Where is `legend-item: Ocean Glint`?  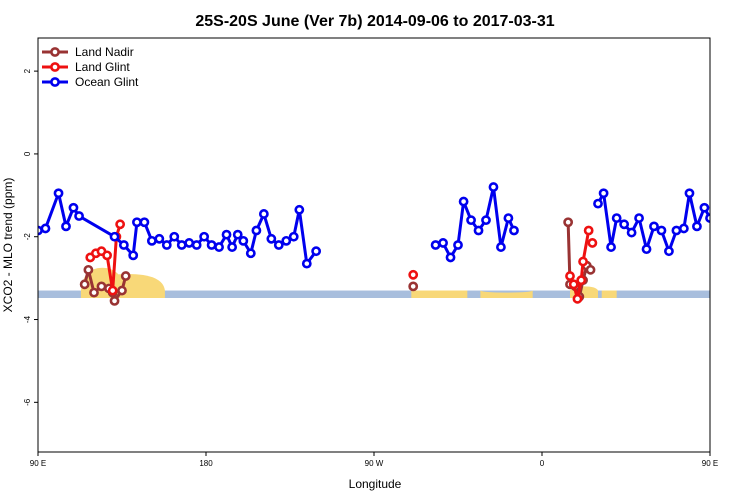
legend-item: Ocean Glint is located at coordinates (90, 82).